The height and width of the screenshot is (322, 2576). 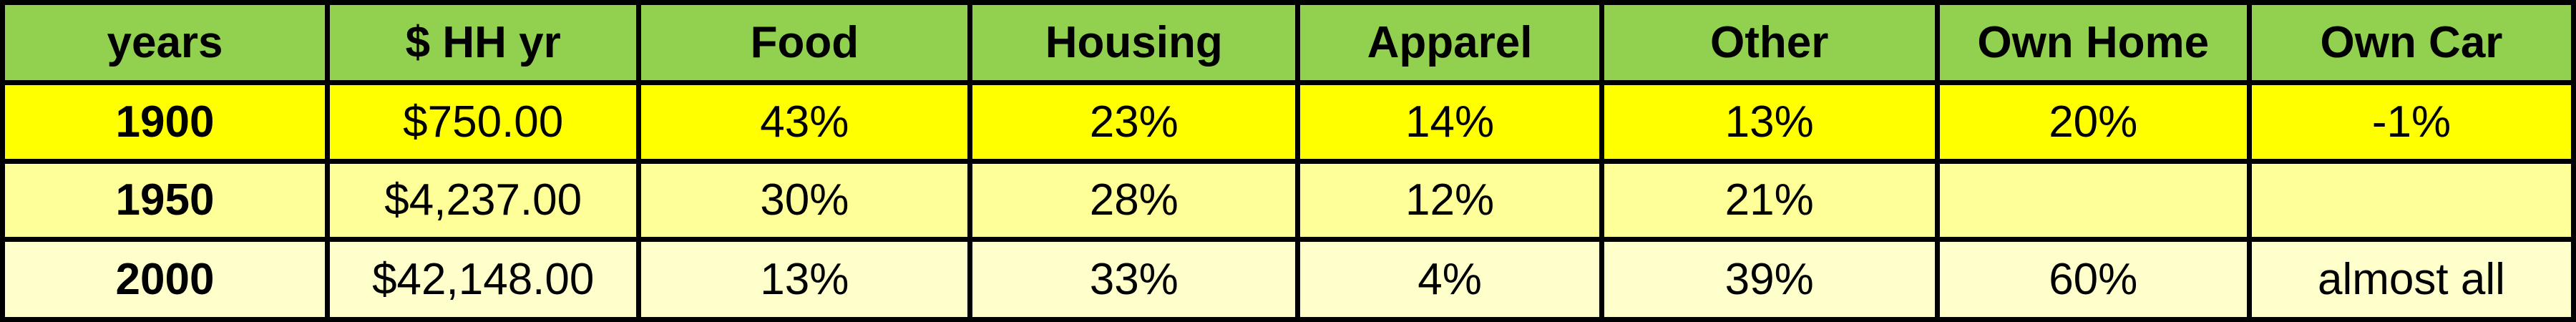 I want to click on table-cell: 4%, so click(x=1449, y=279).